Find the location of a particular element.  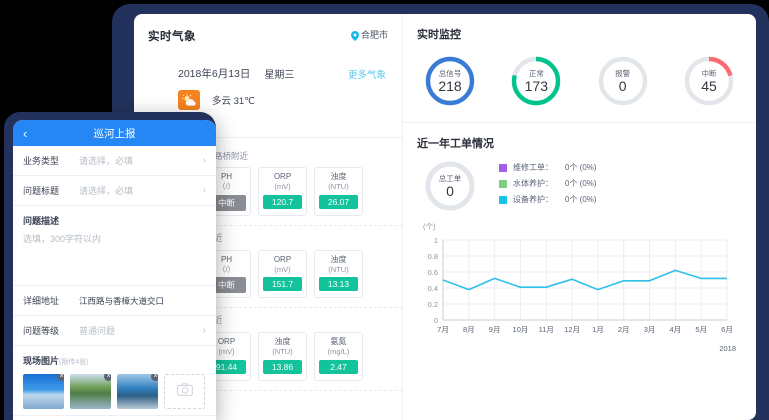

donut-name: 总信号 is located at coordinates (450, 73).